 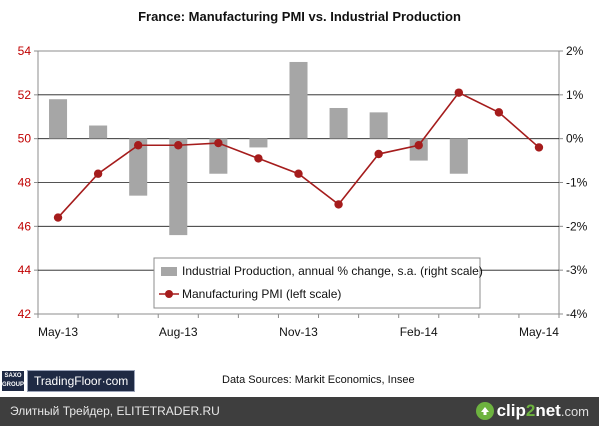 What do you see at coordinates (577, 314) in the screenshot?
I see `right-axis-label: -4%` at bounding box center [577, 314].